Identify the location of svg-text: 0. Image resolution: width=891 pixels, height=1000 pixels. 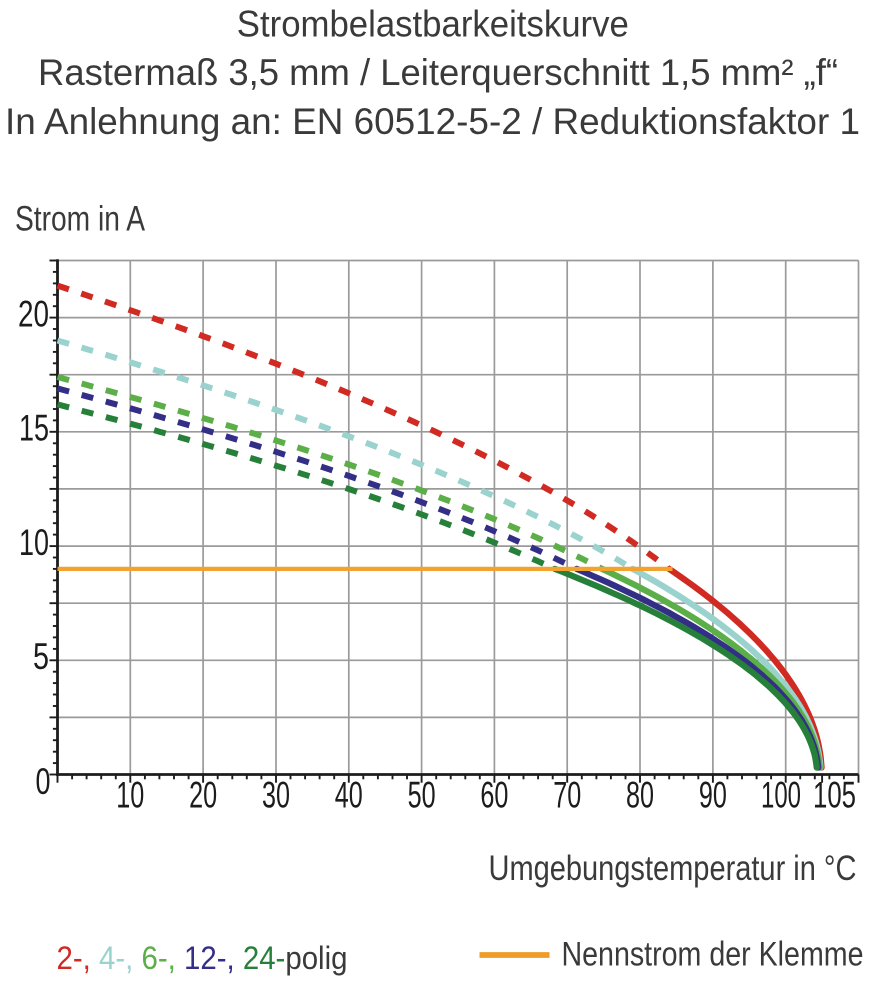
(43, 781).